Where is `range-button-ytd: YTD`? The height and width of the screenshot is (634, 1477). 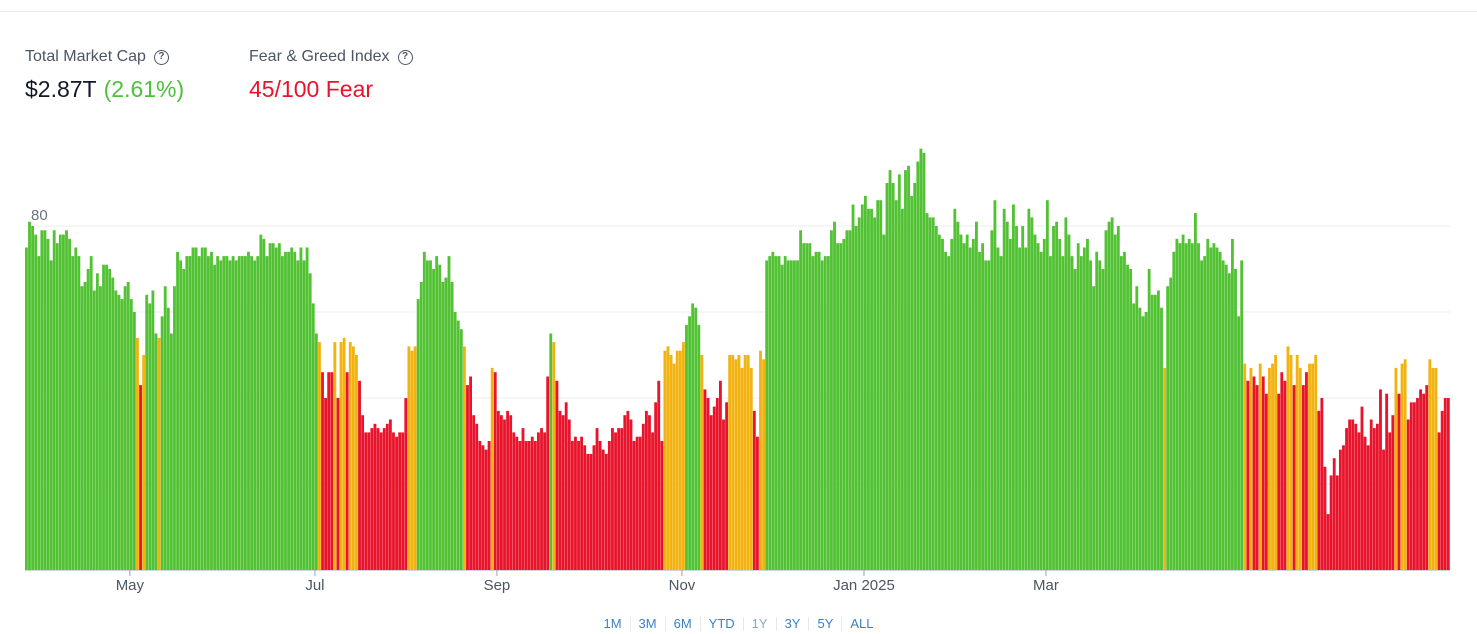 range-button-ytd: YTD is located at coordinates (721, 624).